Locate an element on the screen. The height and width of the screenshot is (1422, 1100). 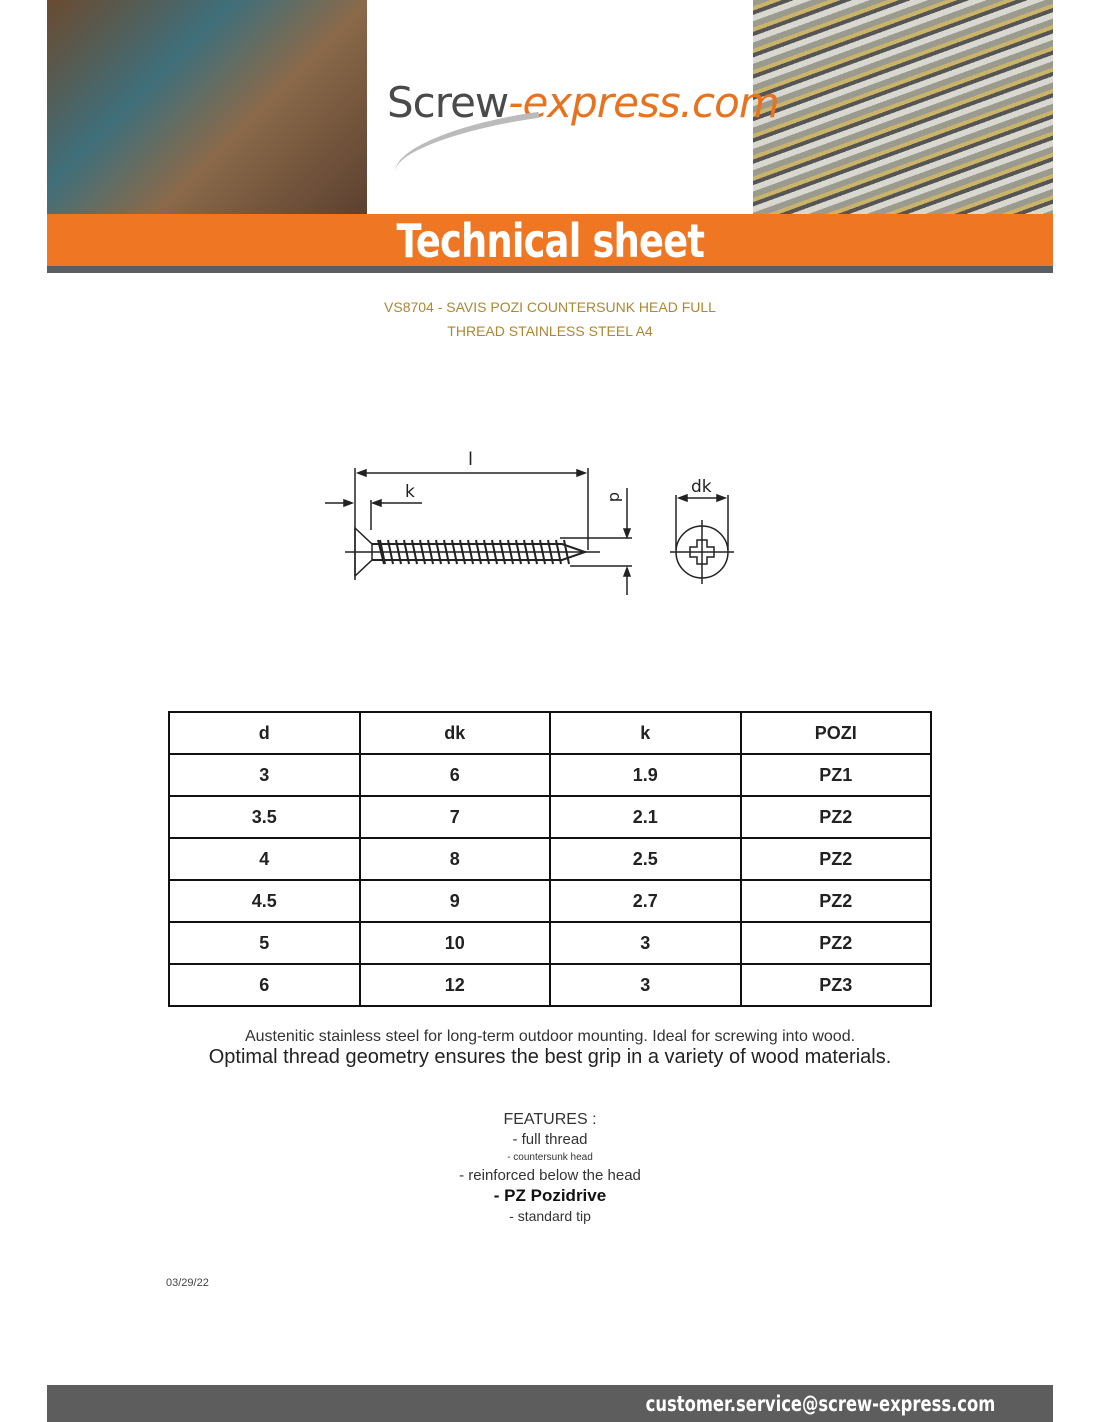
technical-sheet-banner: Technical sheet is located at coordinates (550, 241).